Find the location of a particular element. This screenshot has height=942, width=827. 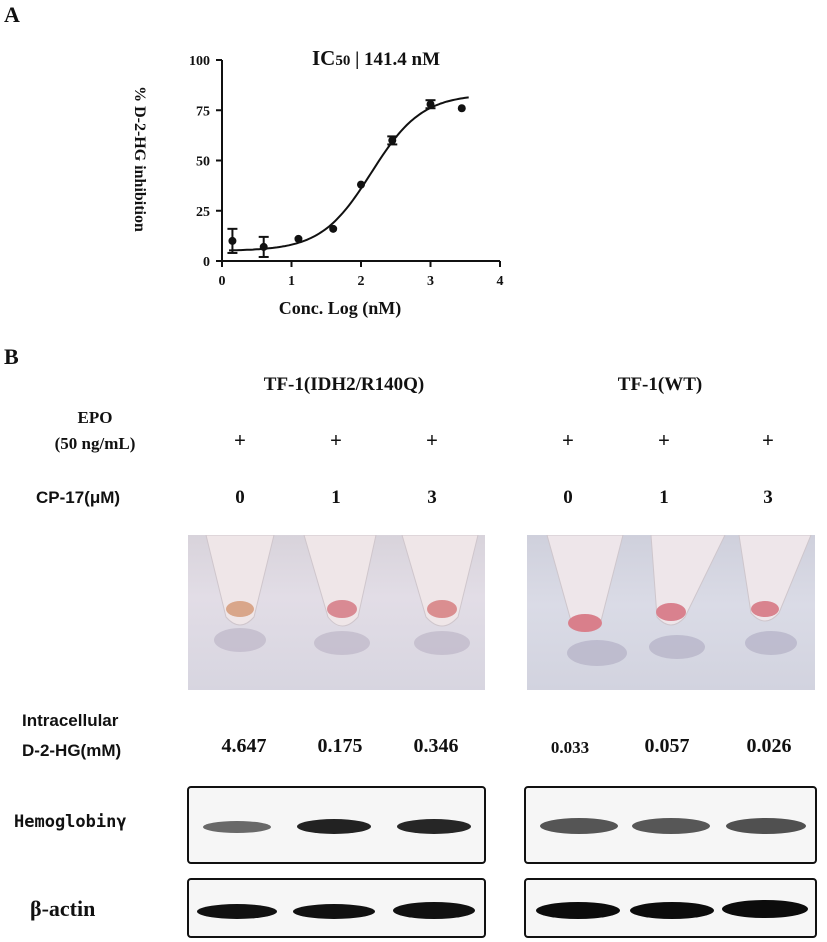

y-tick-label: 100 is located at coordinates (199, 61).